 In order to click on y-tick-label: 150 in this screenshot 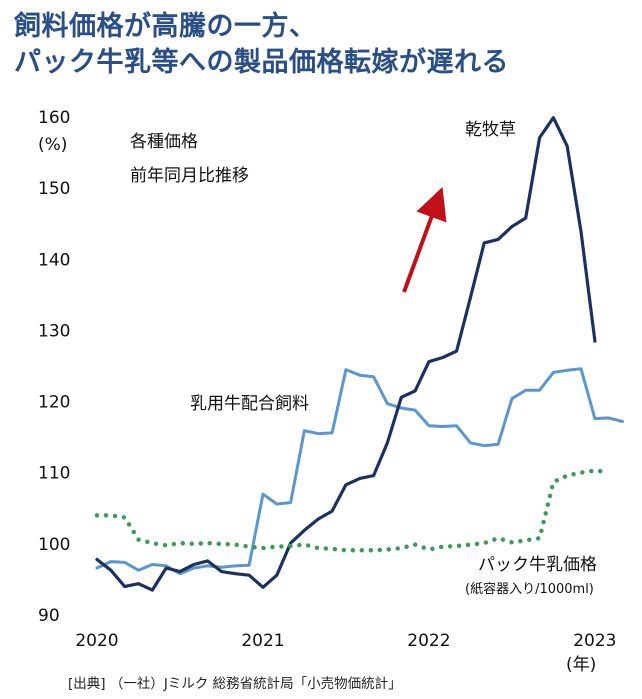, I will do `click(54, 189)`.